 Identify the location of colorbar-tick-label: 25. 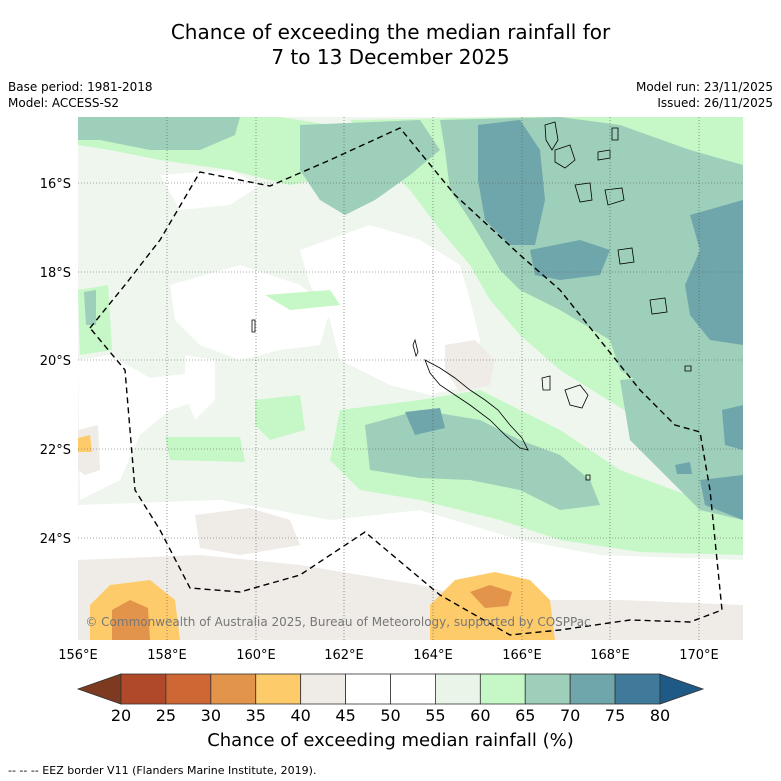
(166, 715).